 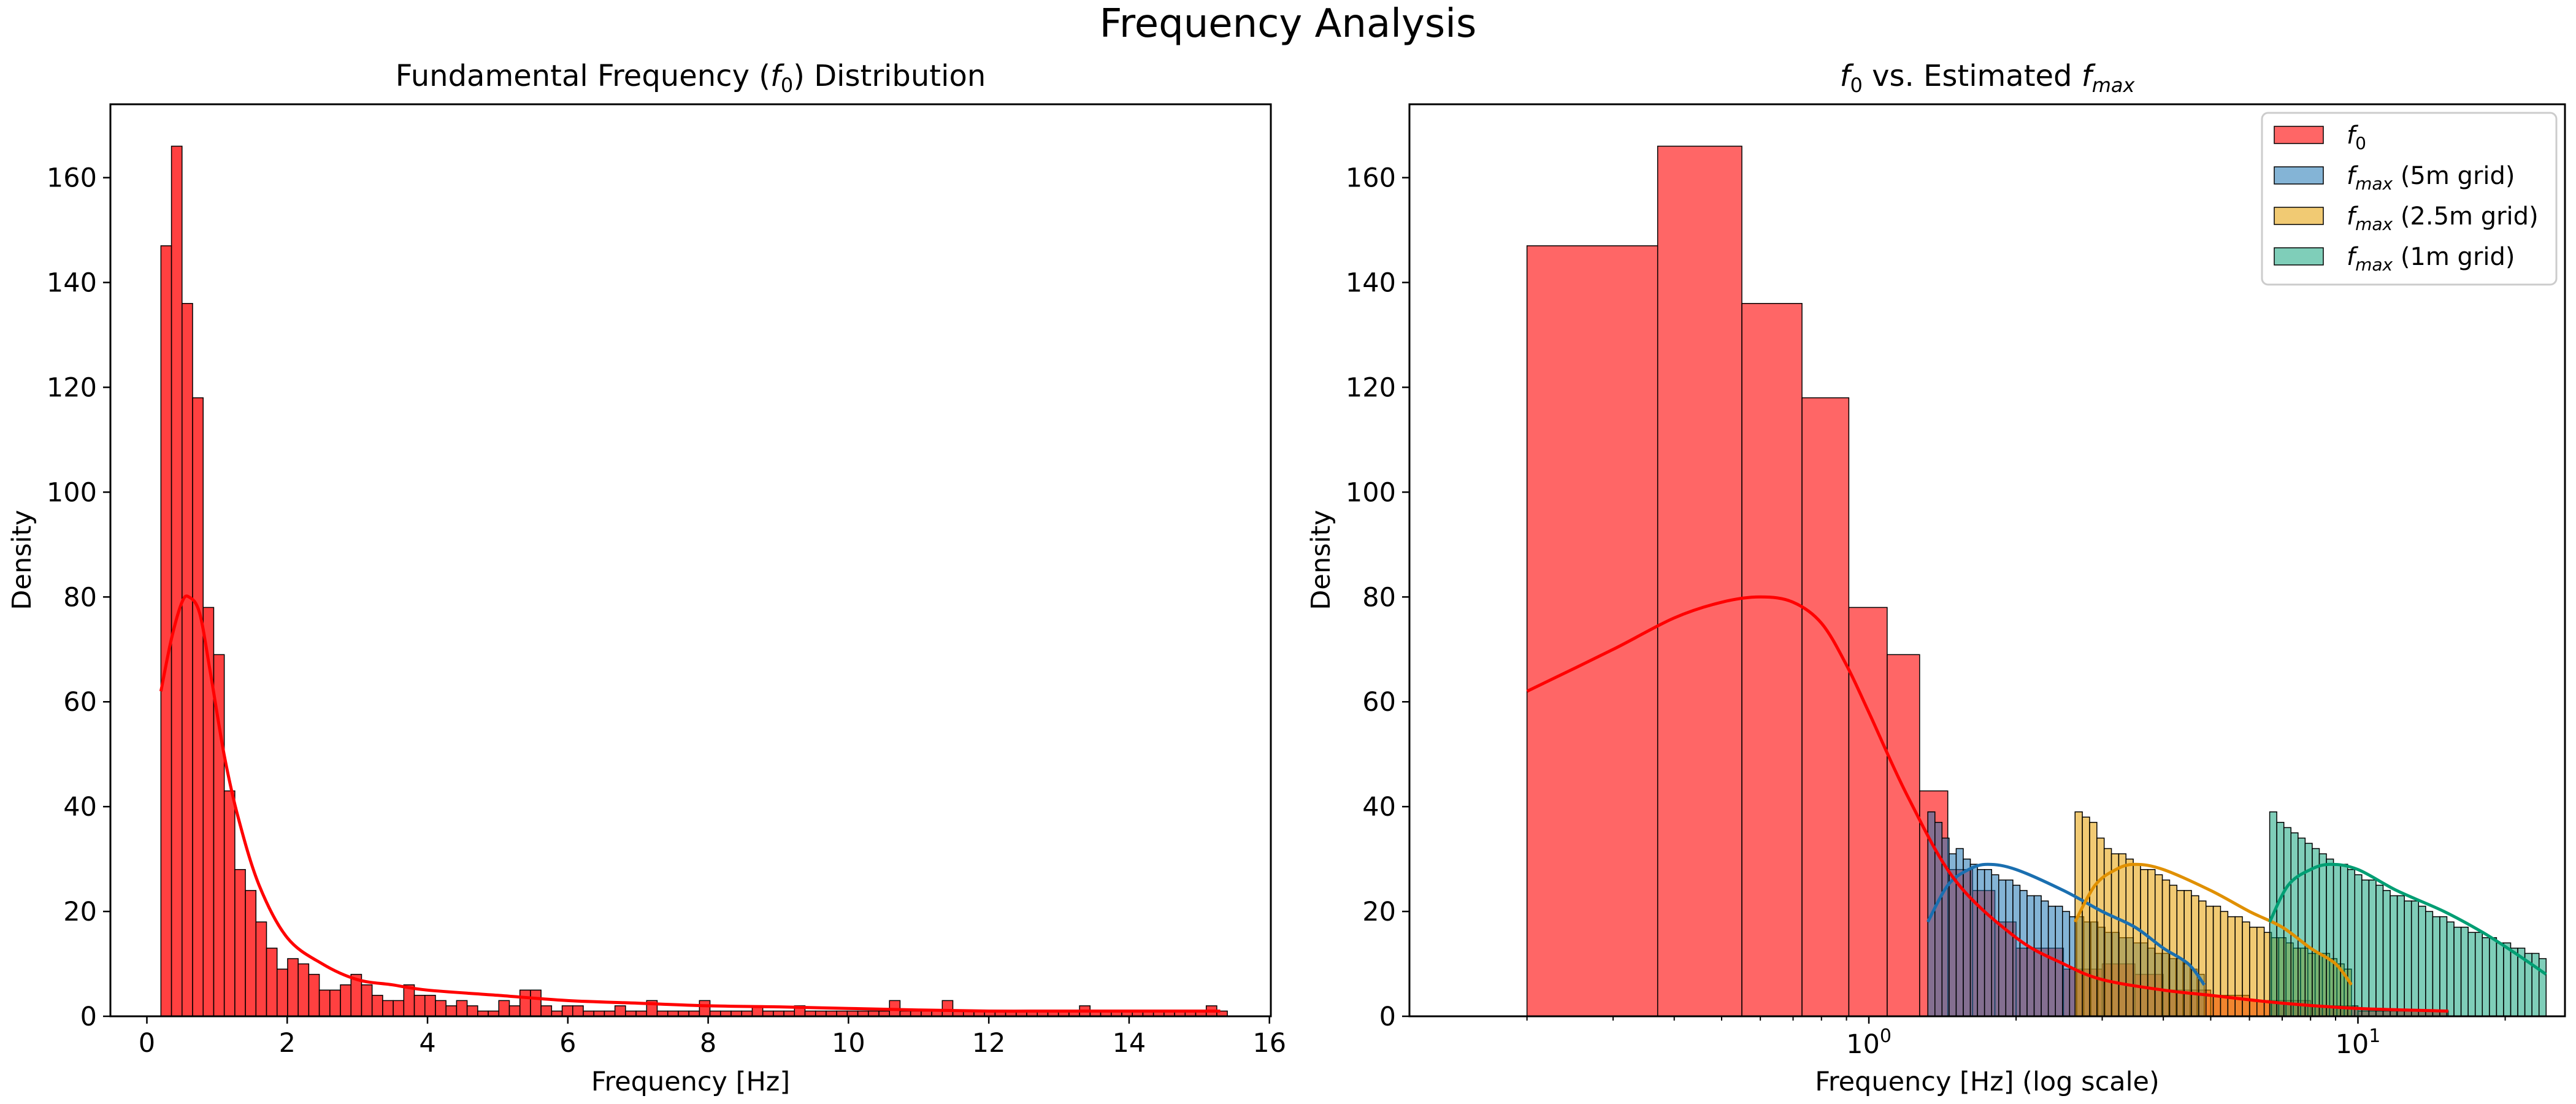 I want to click on x-tick-label: 16, so click(x=1269, y=1043).